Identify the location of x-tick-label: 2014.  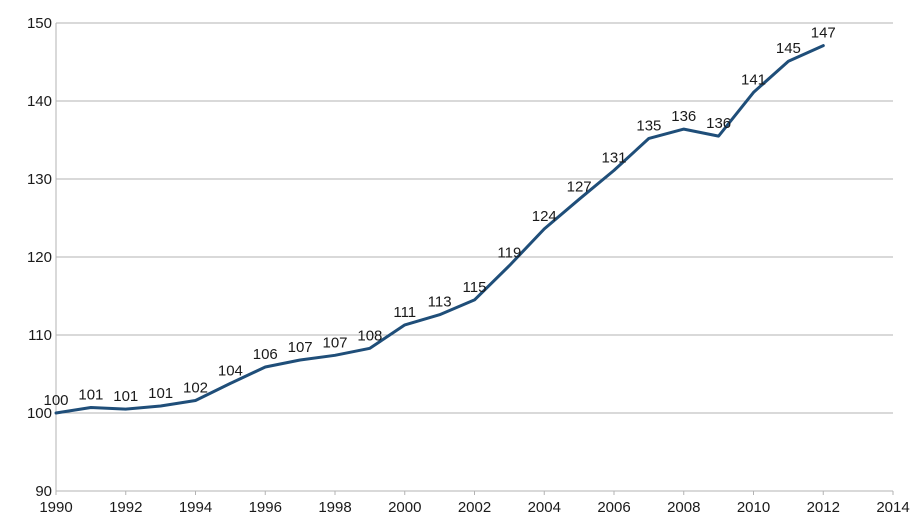
(892, 507).